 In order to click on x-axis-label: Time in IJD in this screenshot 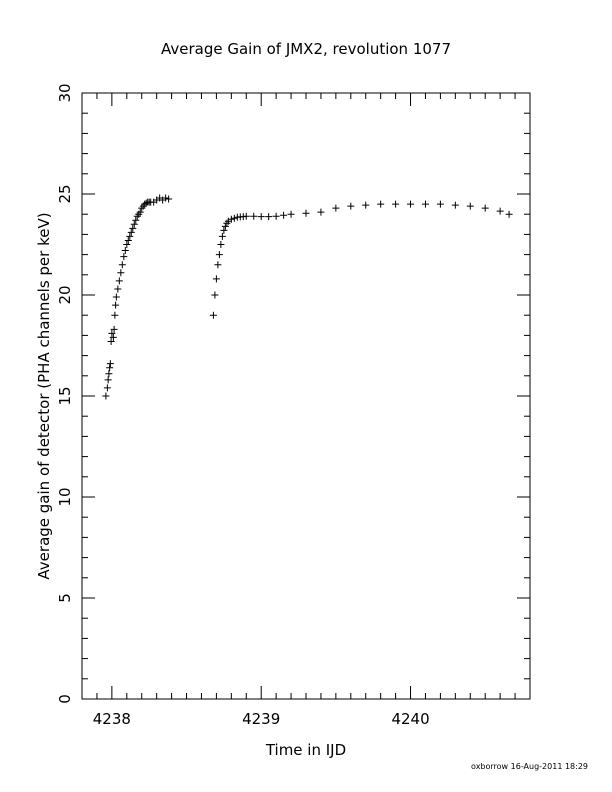, I will do `click(305, 750)`.